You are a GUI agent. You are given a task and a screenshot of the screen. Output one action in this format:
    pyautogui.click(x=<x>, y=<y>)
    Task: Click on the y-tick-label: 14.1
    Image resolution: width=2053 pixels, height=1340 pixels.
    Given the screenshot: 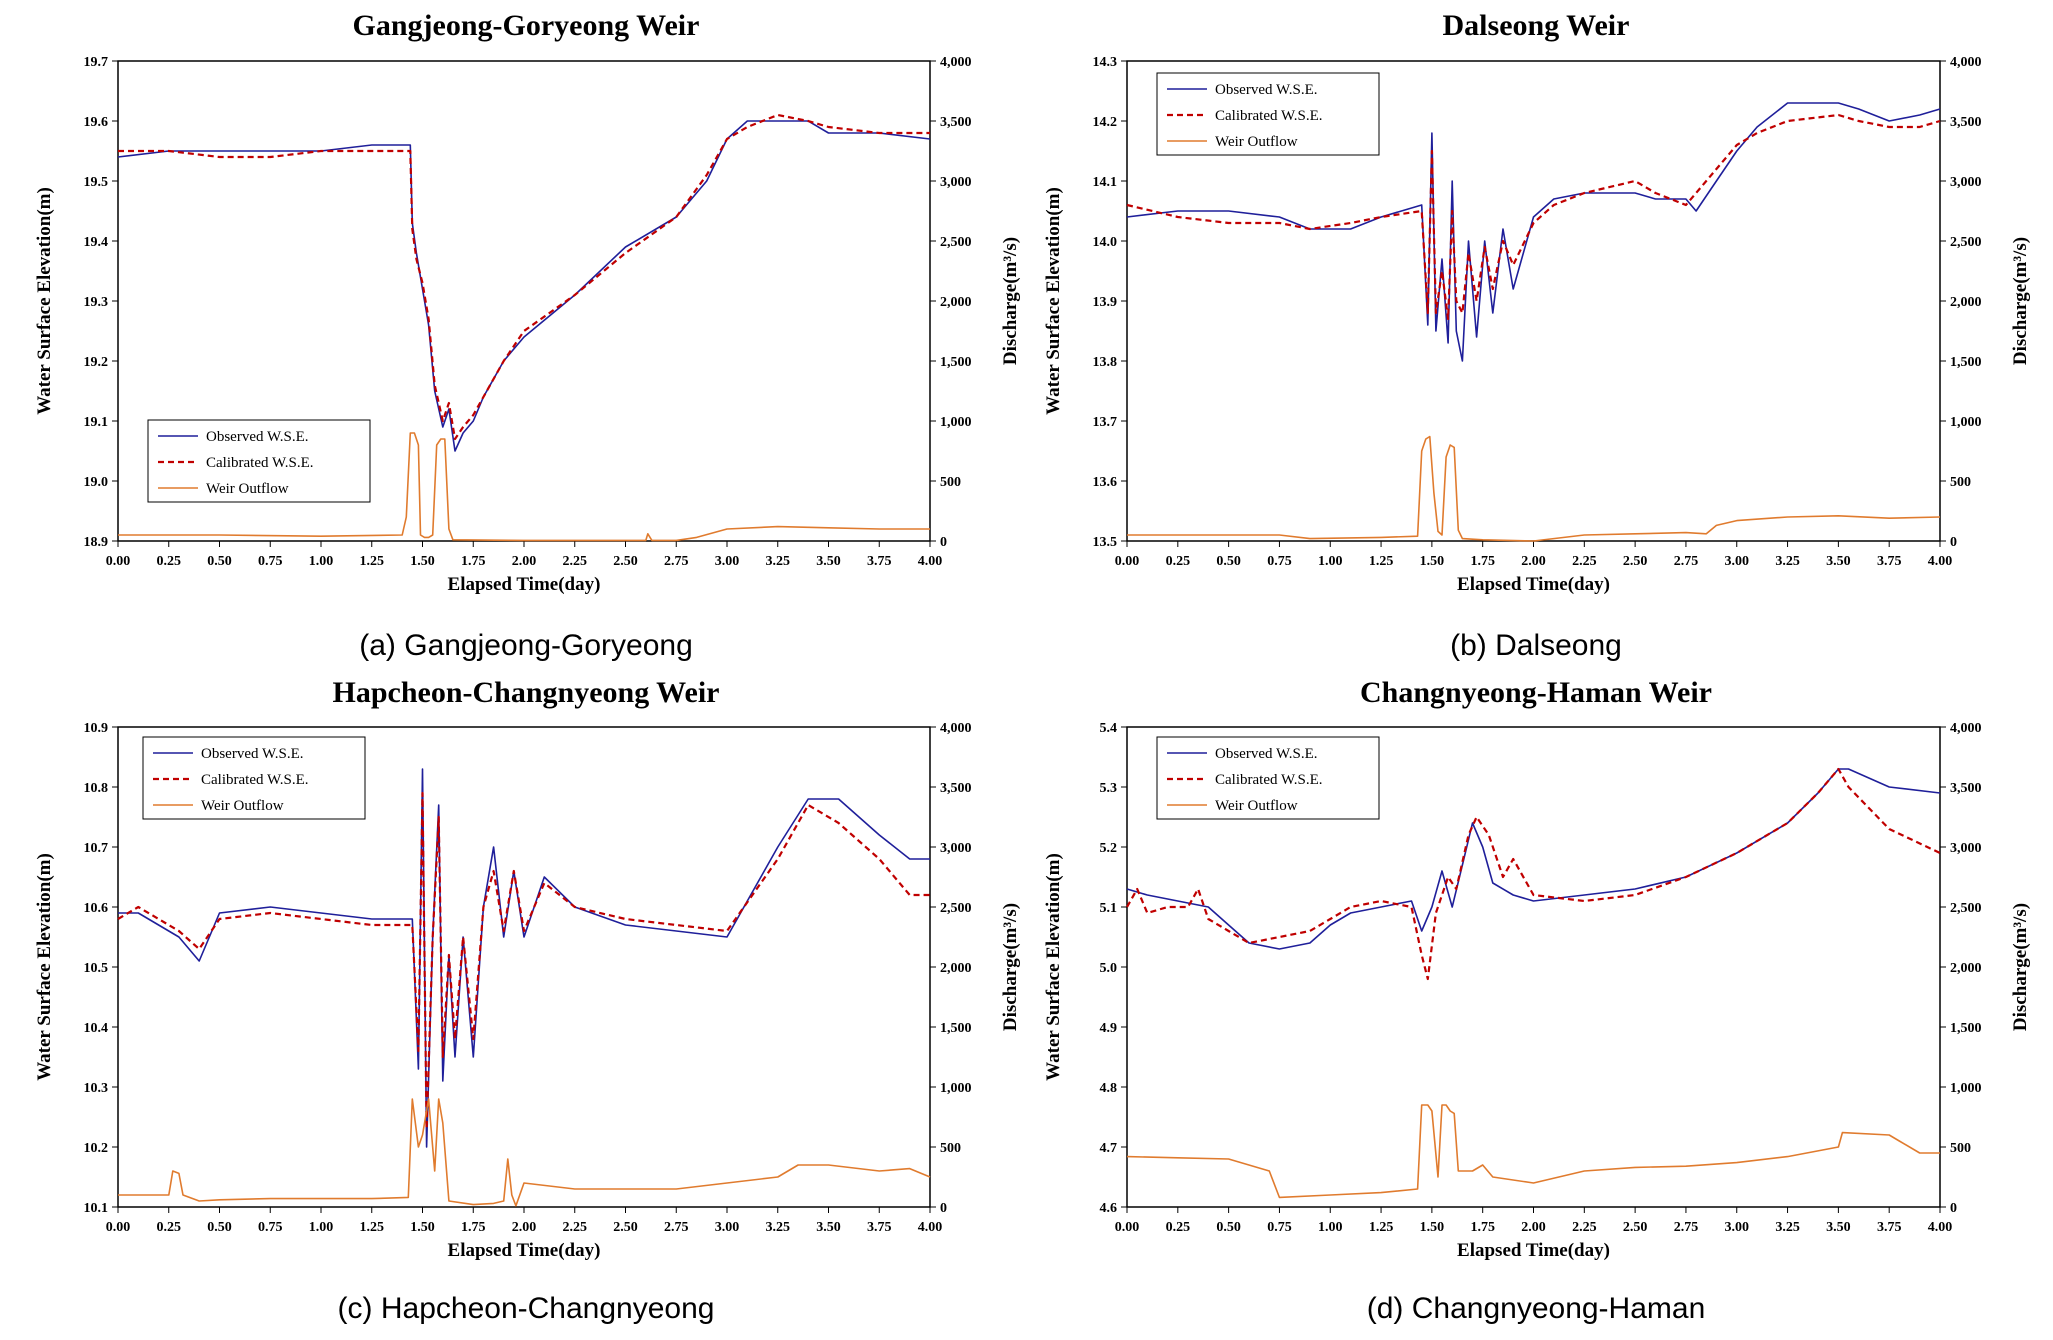 What is the action you would take?
    pyautogui.click(x=1105, y=182)
    